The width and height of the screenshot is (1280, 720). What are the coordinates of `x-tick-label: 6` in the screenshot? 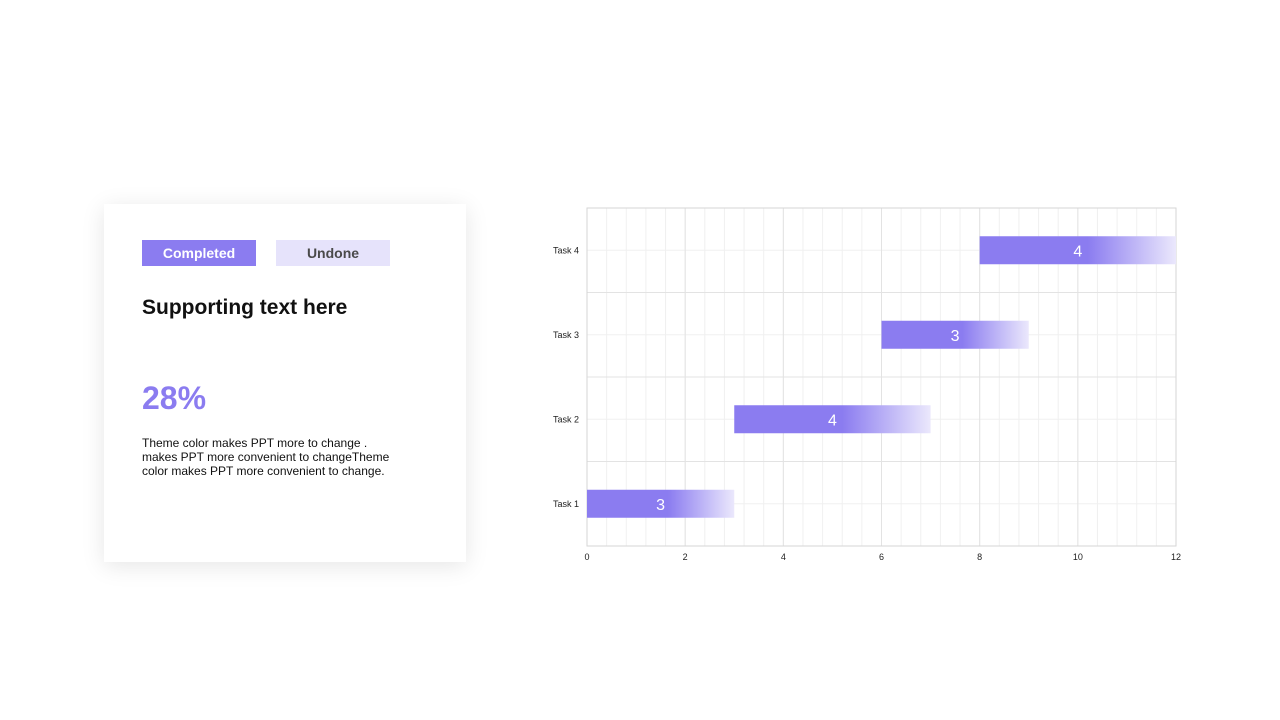 It's located at (881, 557).